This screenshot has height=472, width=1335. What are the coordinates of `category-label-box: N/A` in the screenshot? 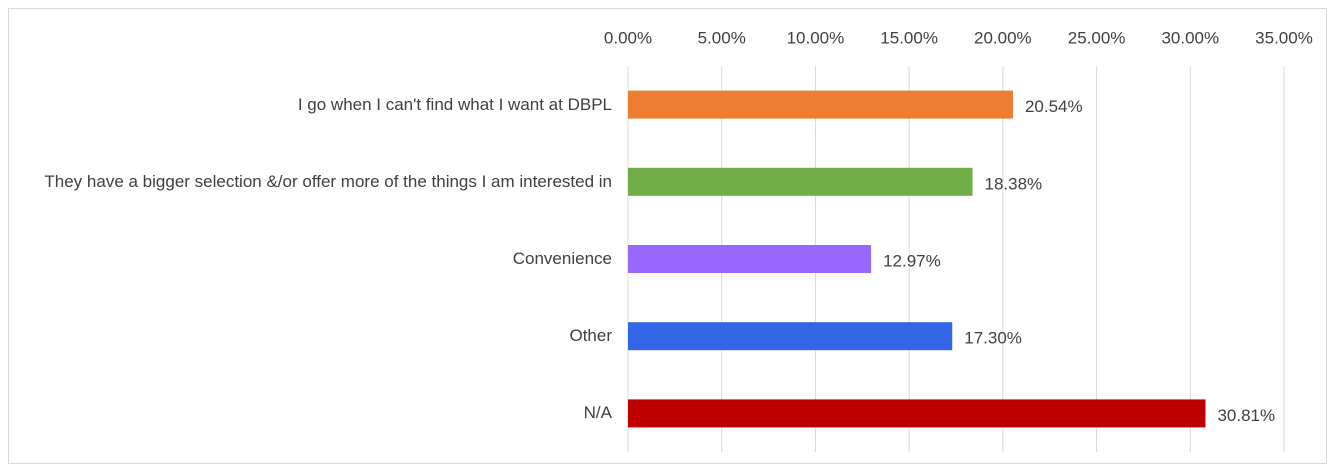 It's located at (306, 413).